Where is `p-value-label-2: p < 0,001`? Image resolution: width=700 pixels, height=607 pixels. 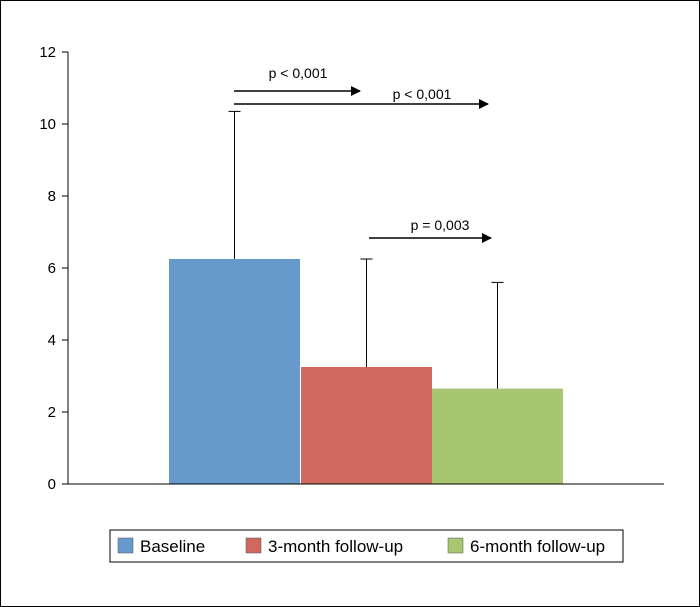
p-value-label-2: p < 0,001 is located at coordinates (422, 94).